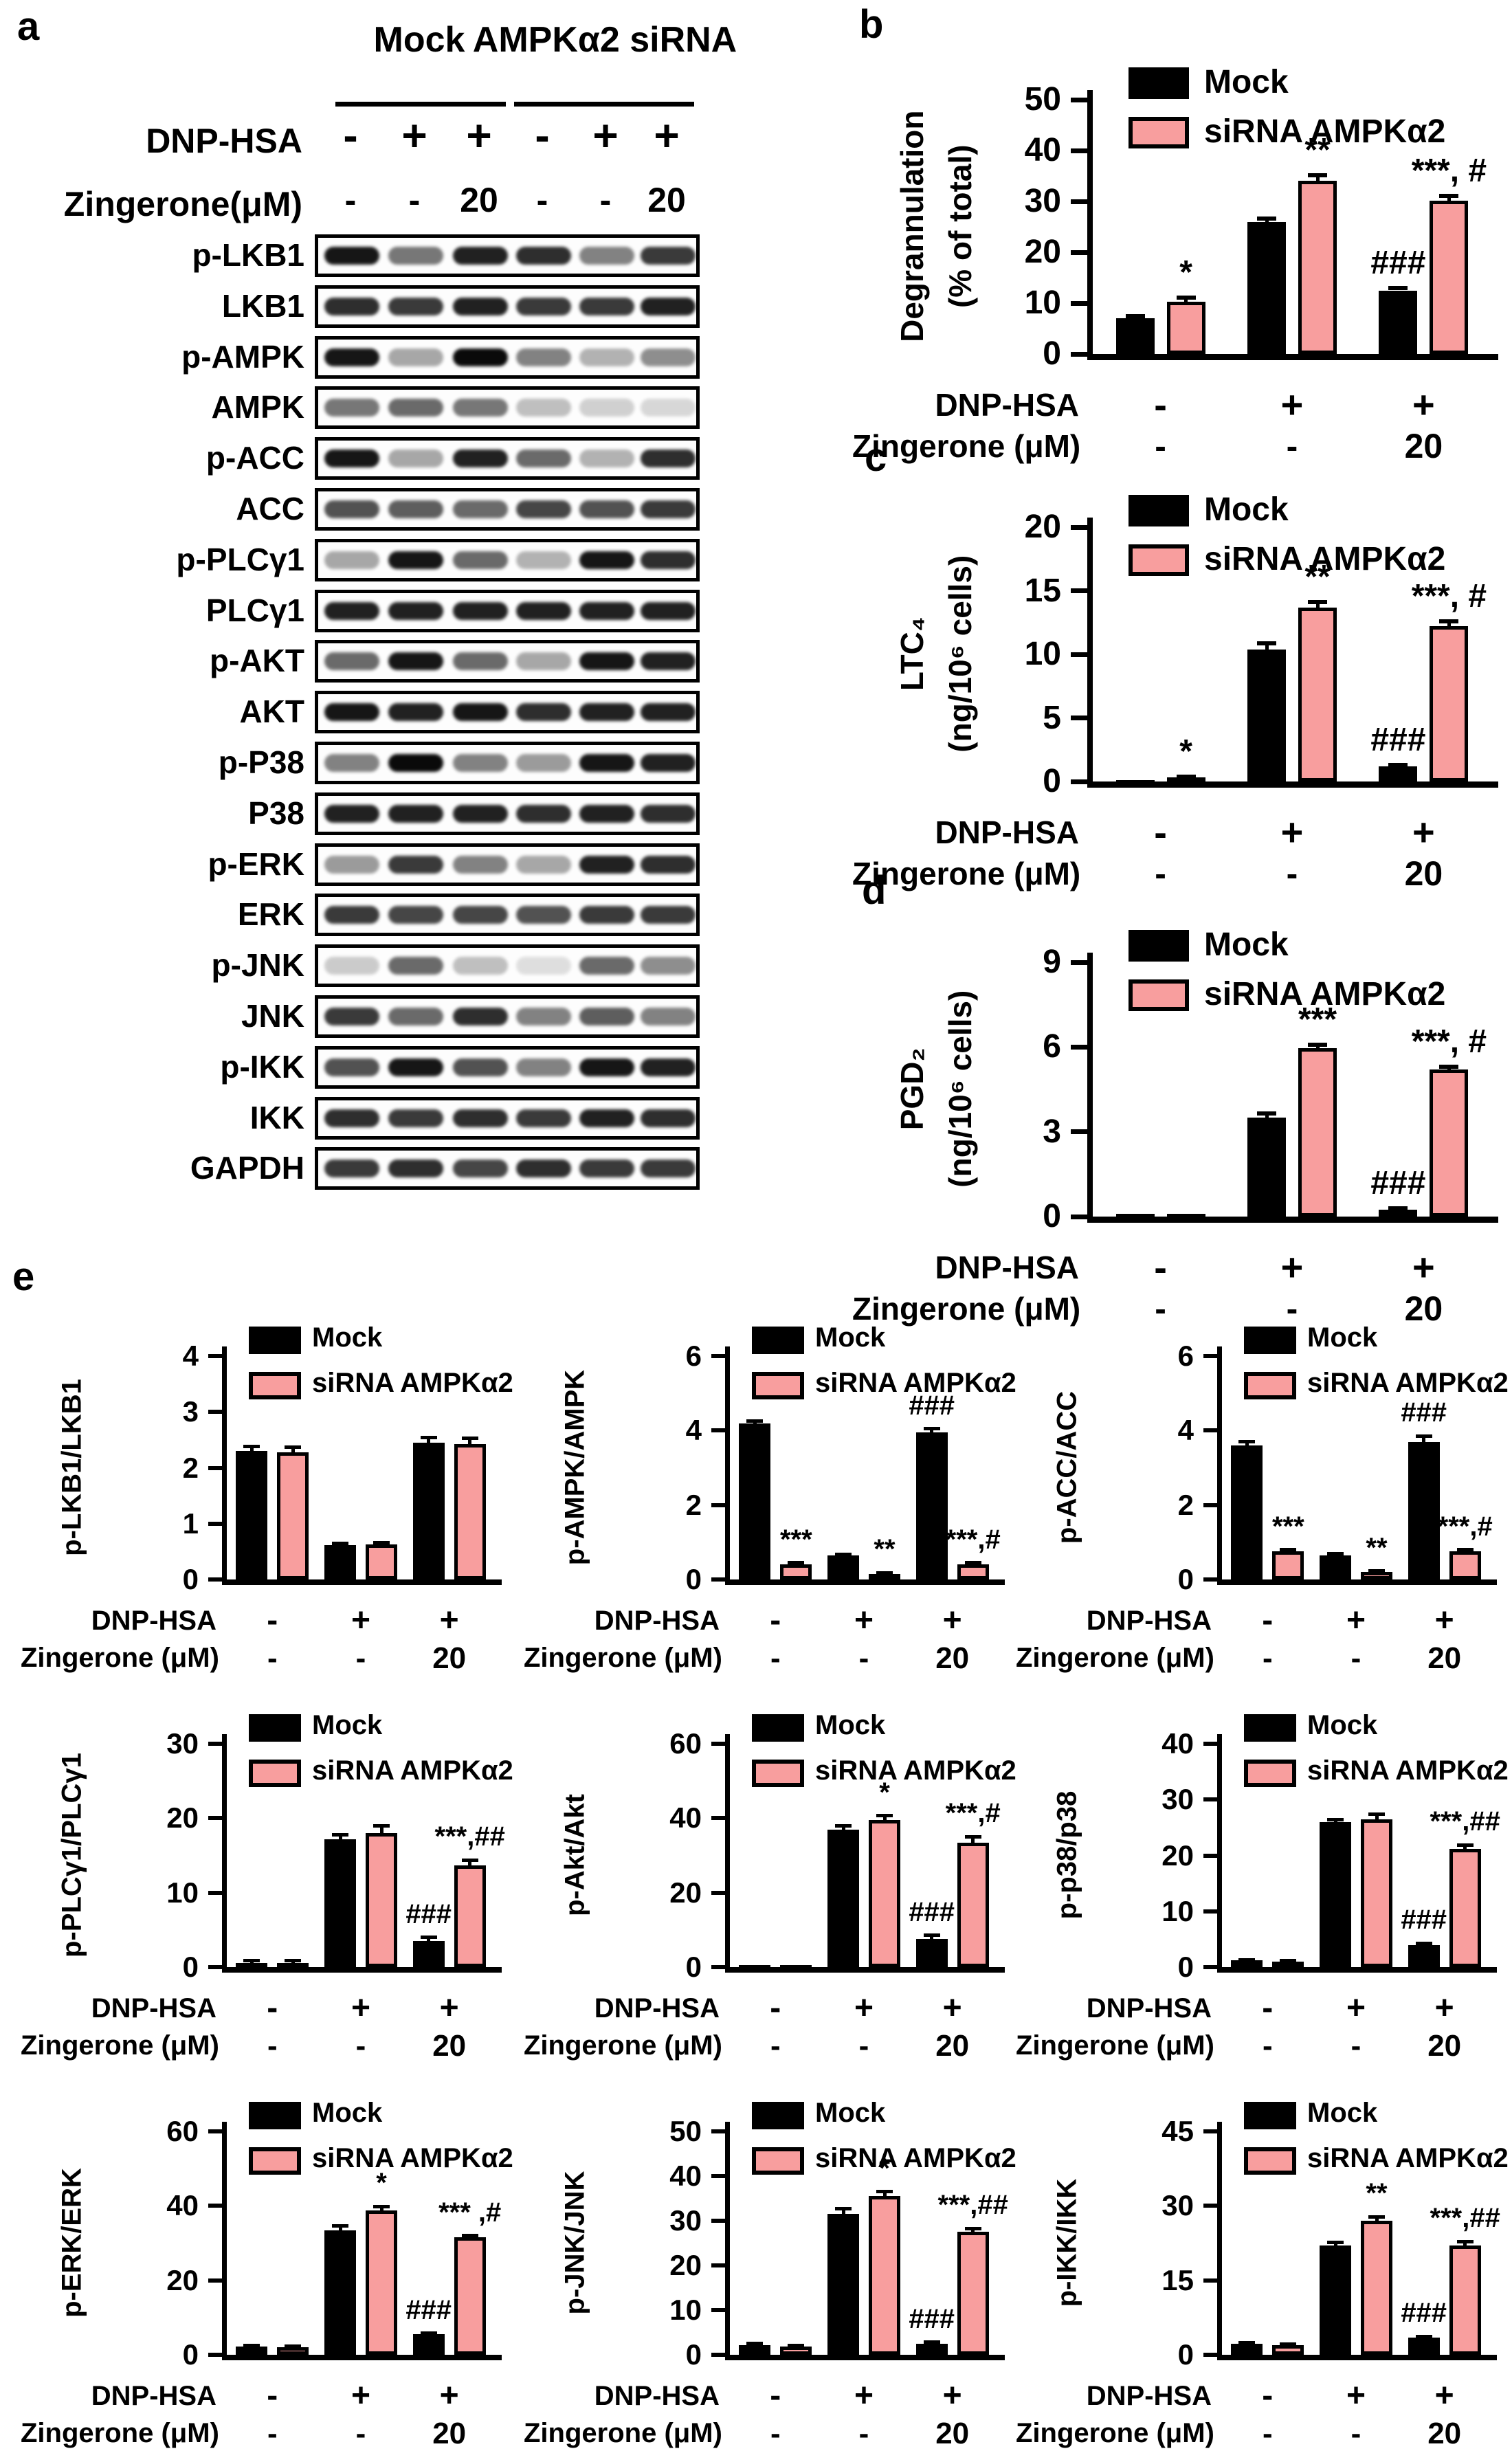 This screenshot has height=2451, width=1512. Describe the element at coordinates (182, 2279) in the screenshot. I see `y-axis-tick-label: 20` at that location.